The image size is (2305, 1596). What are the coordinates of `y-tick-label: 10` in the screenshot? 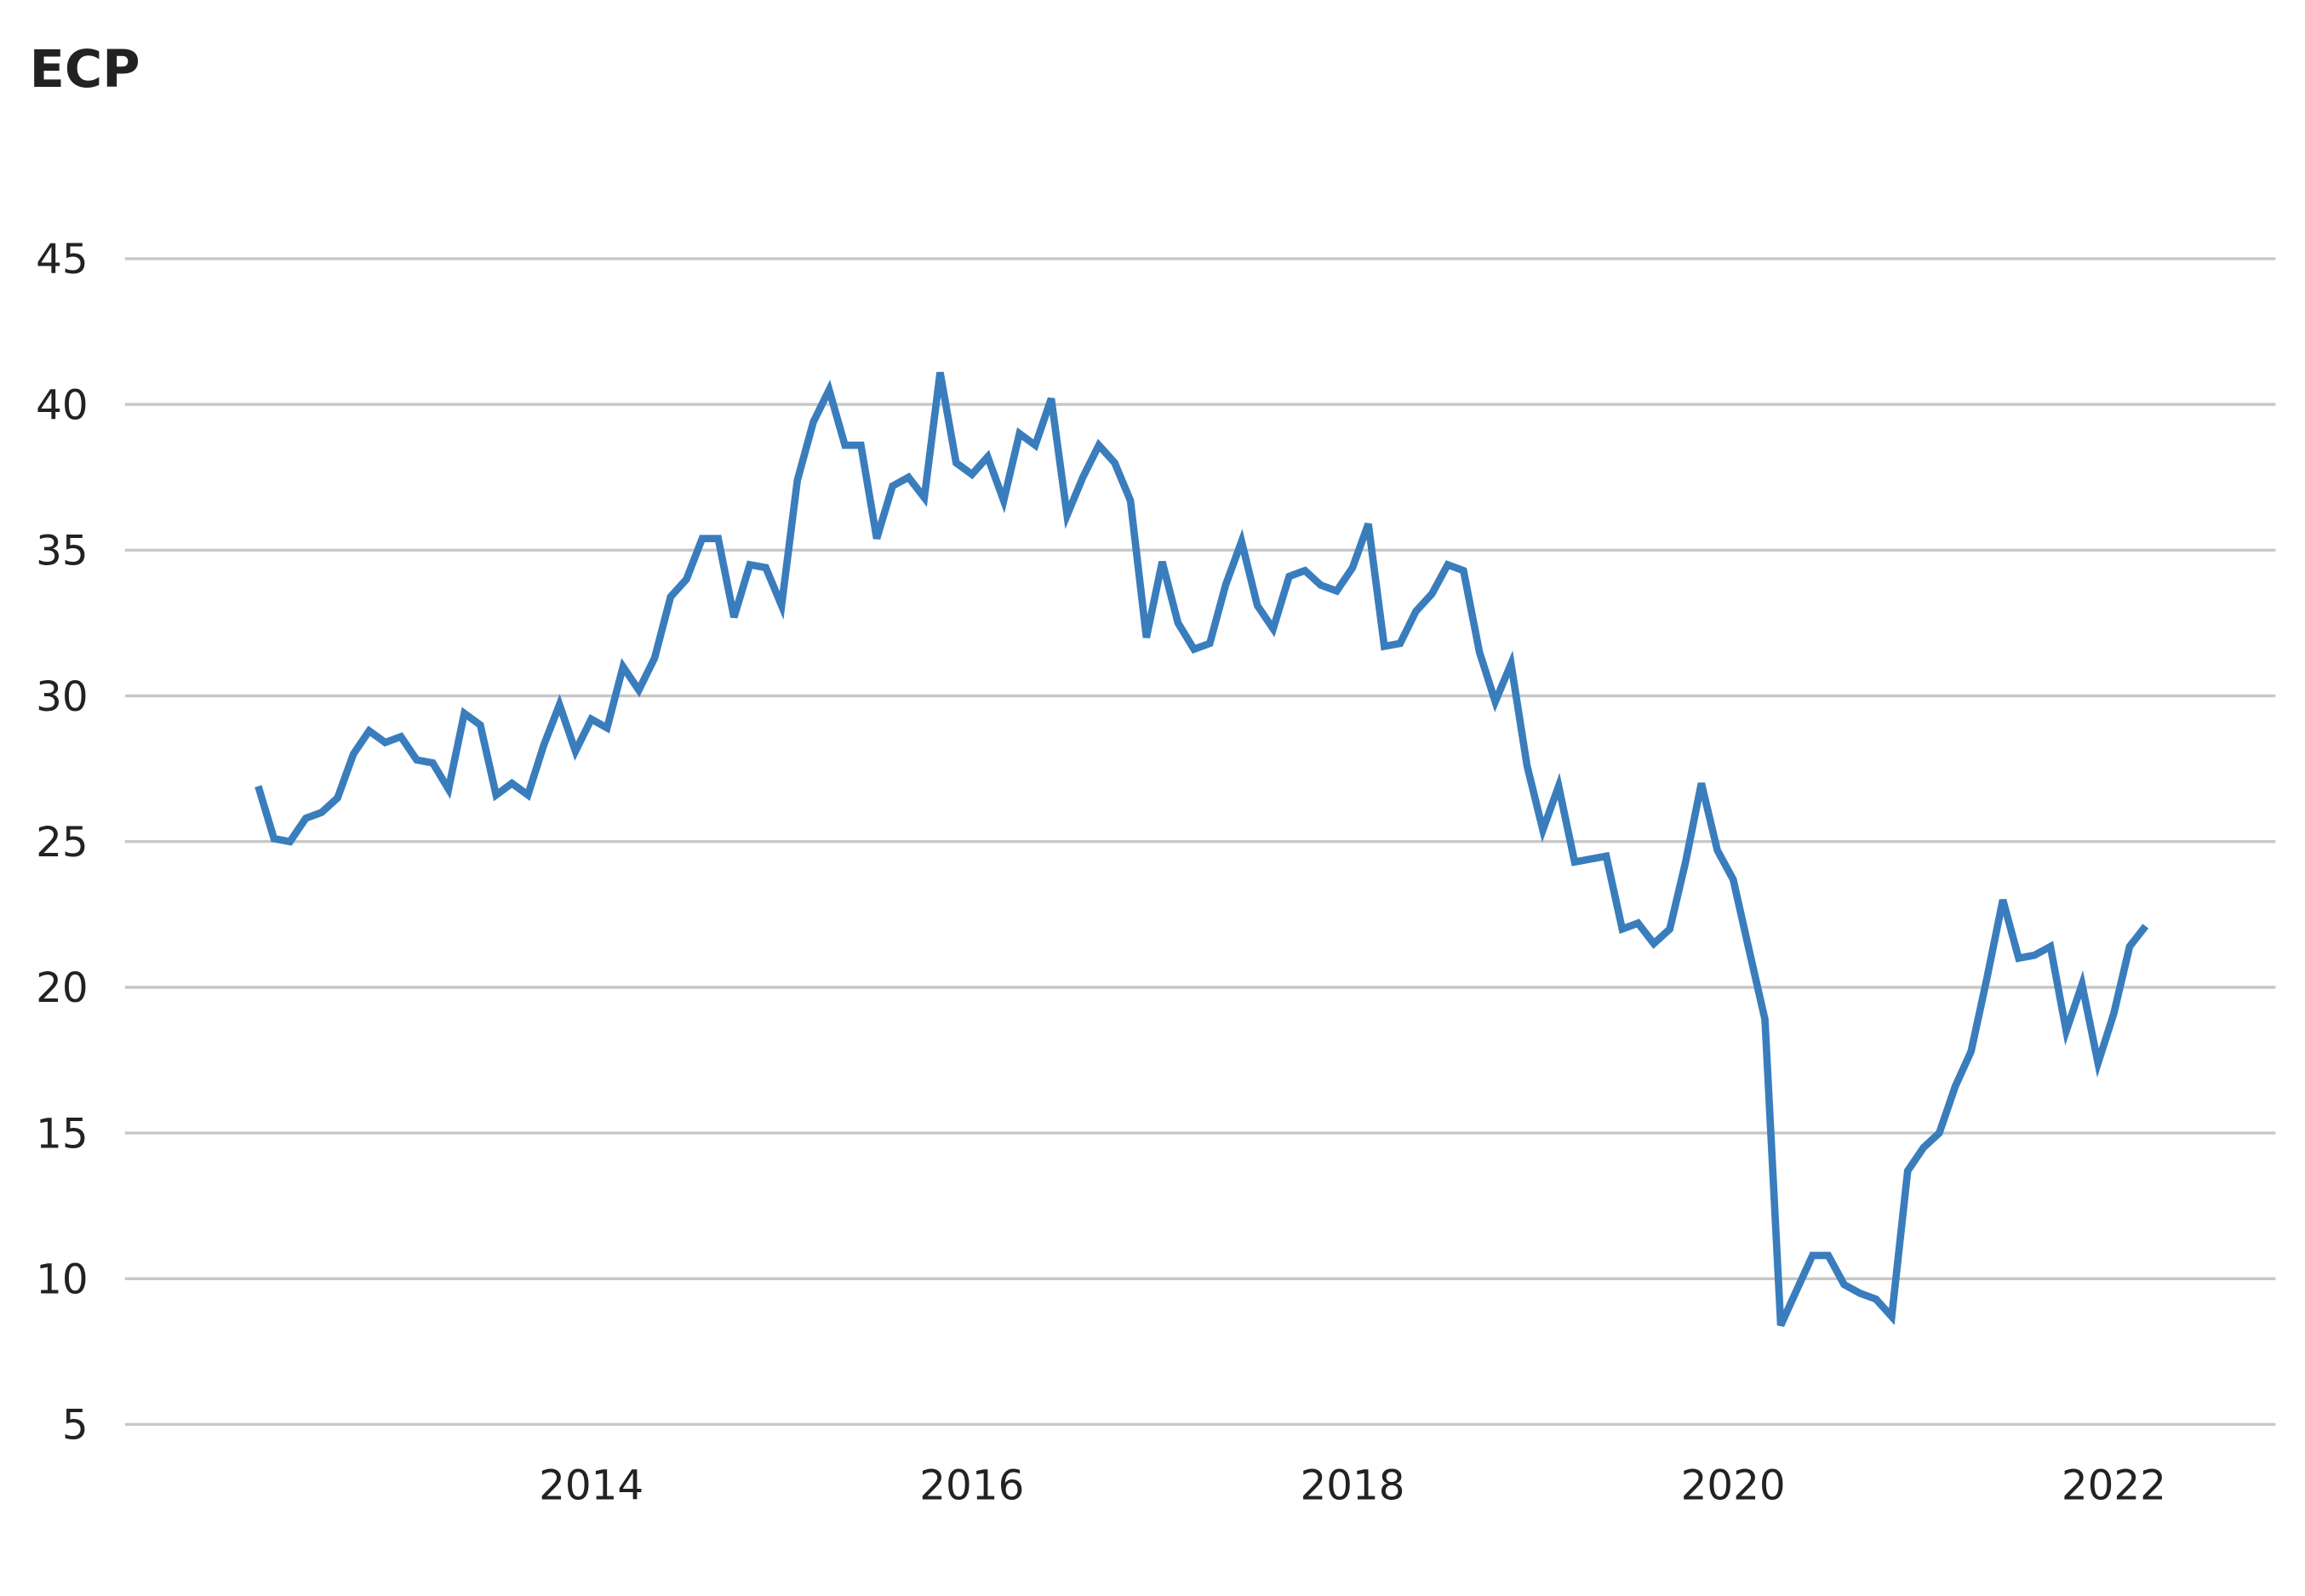 It's located at (63, 1280).